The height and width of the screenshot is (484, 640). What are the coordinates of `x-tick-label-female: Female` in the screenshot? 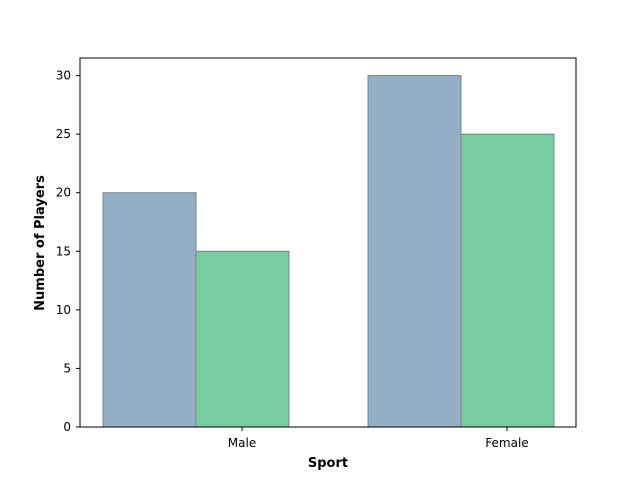 It's located at (506, 443).